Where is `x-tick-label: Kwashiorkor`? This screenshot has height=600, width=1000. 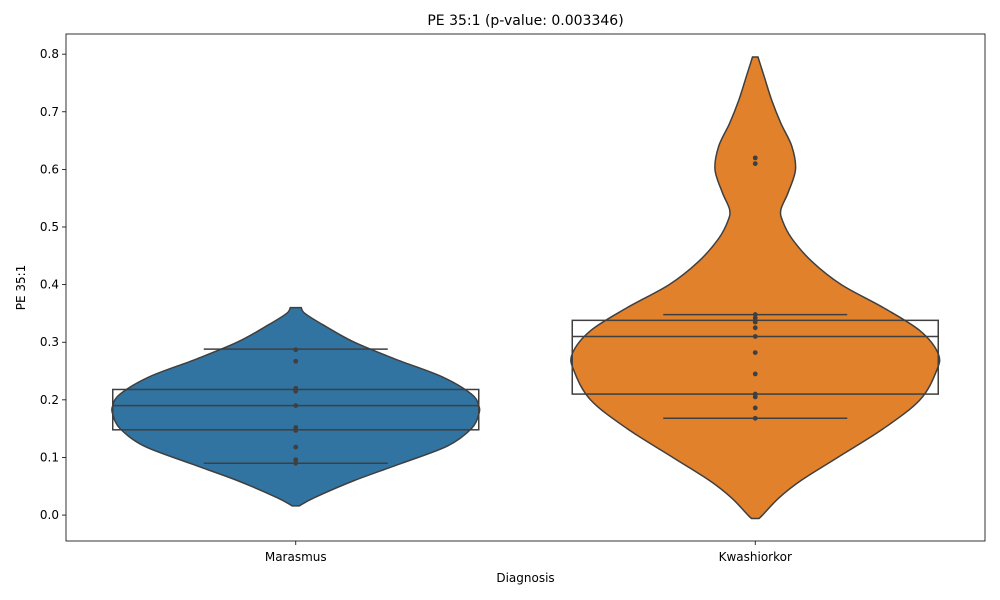 x-tick-label: Kwashiorkor is located at coordinates (755, 557).